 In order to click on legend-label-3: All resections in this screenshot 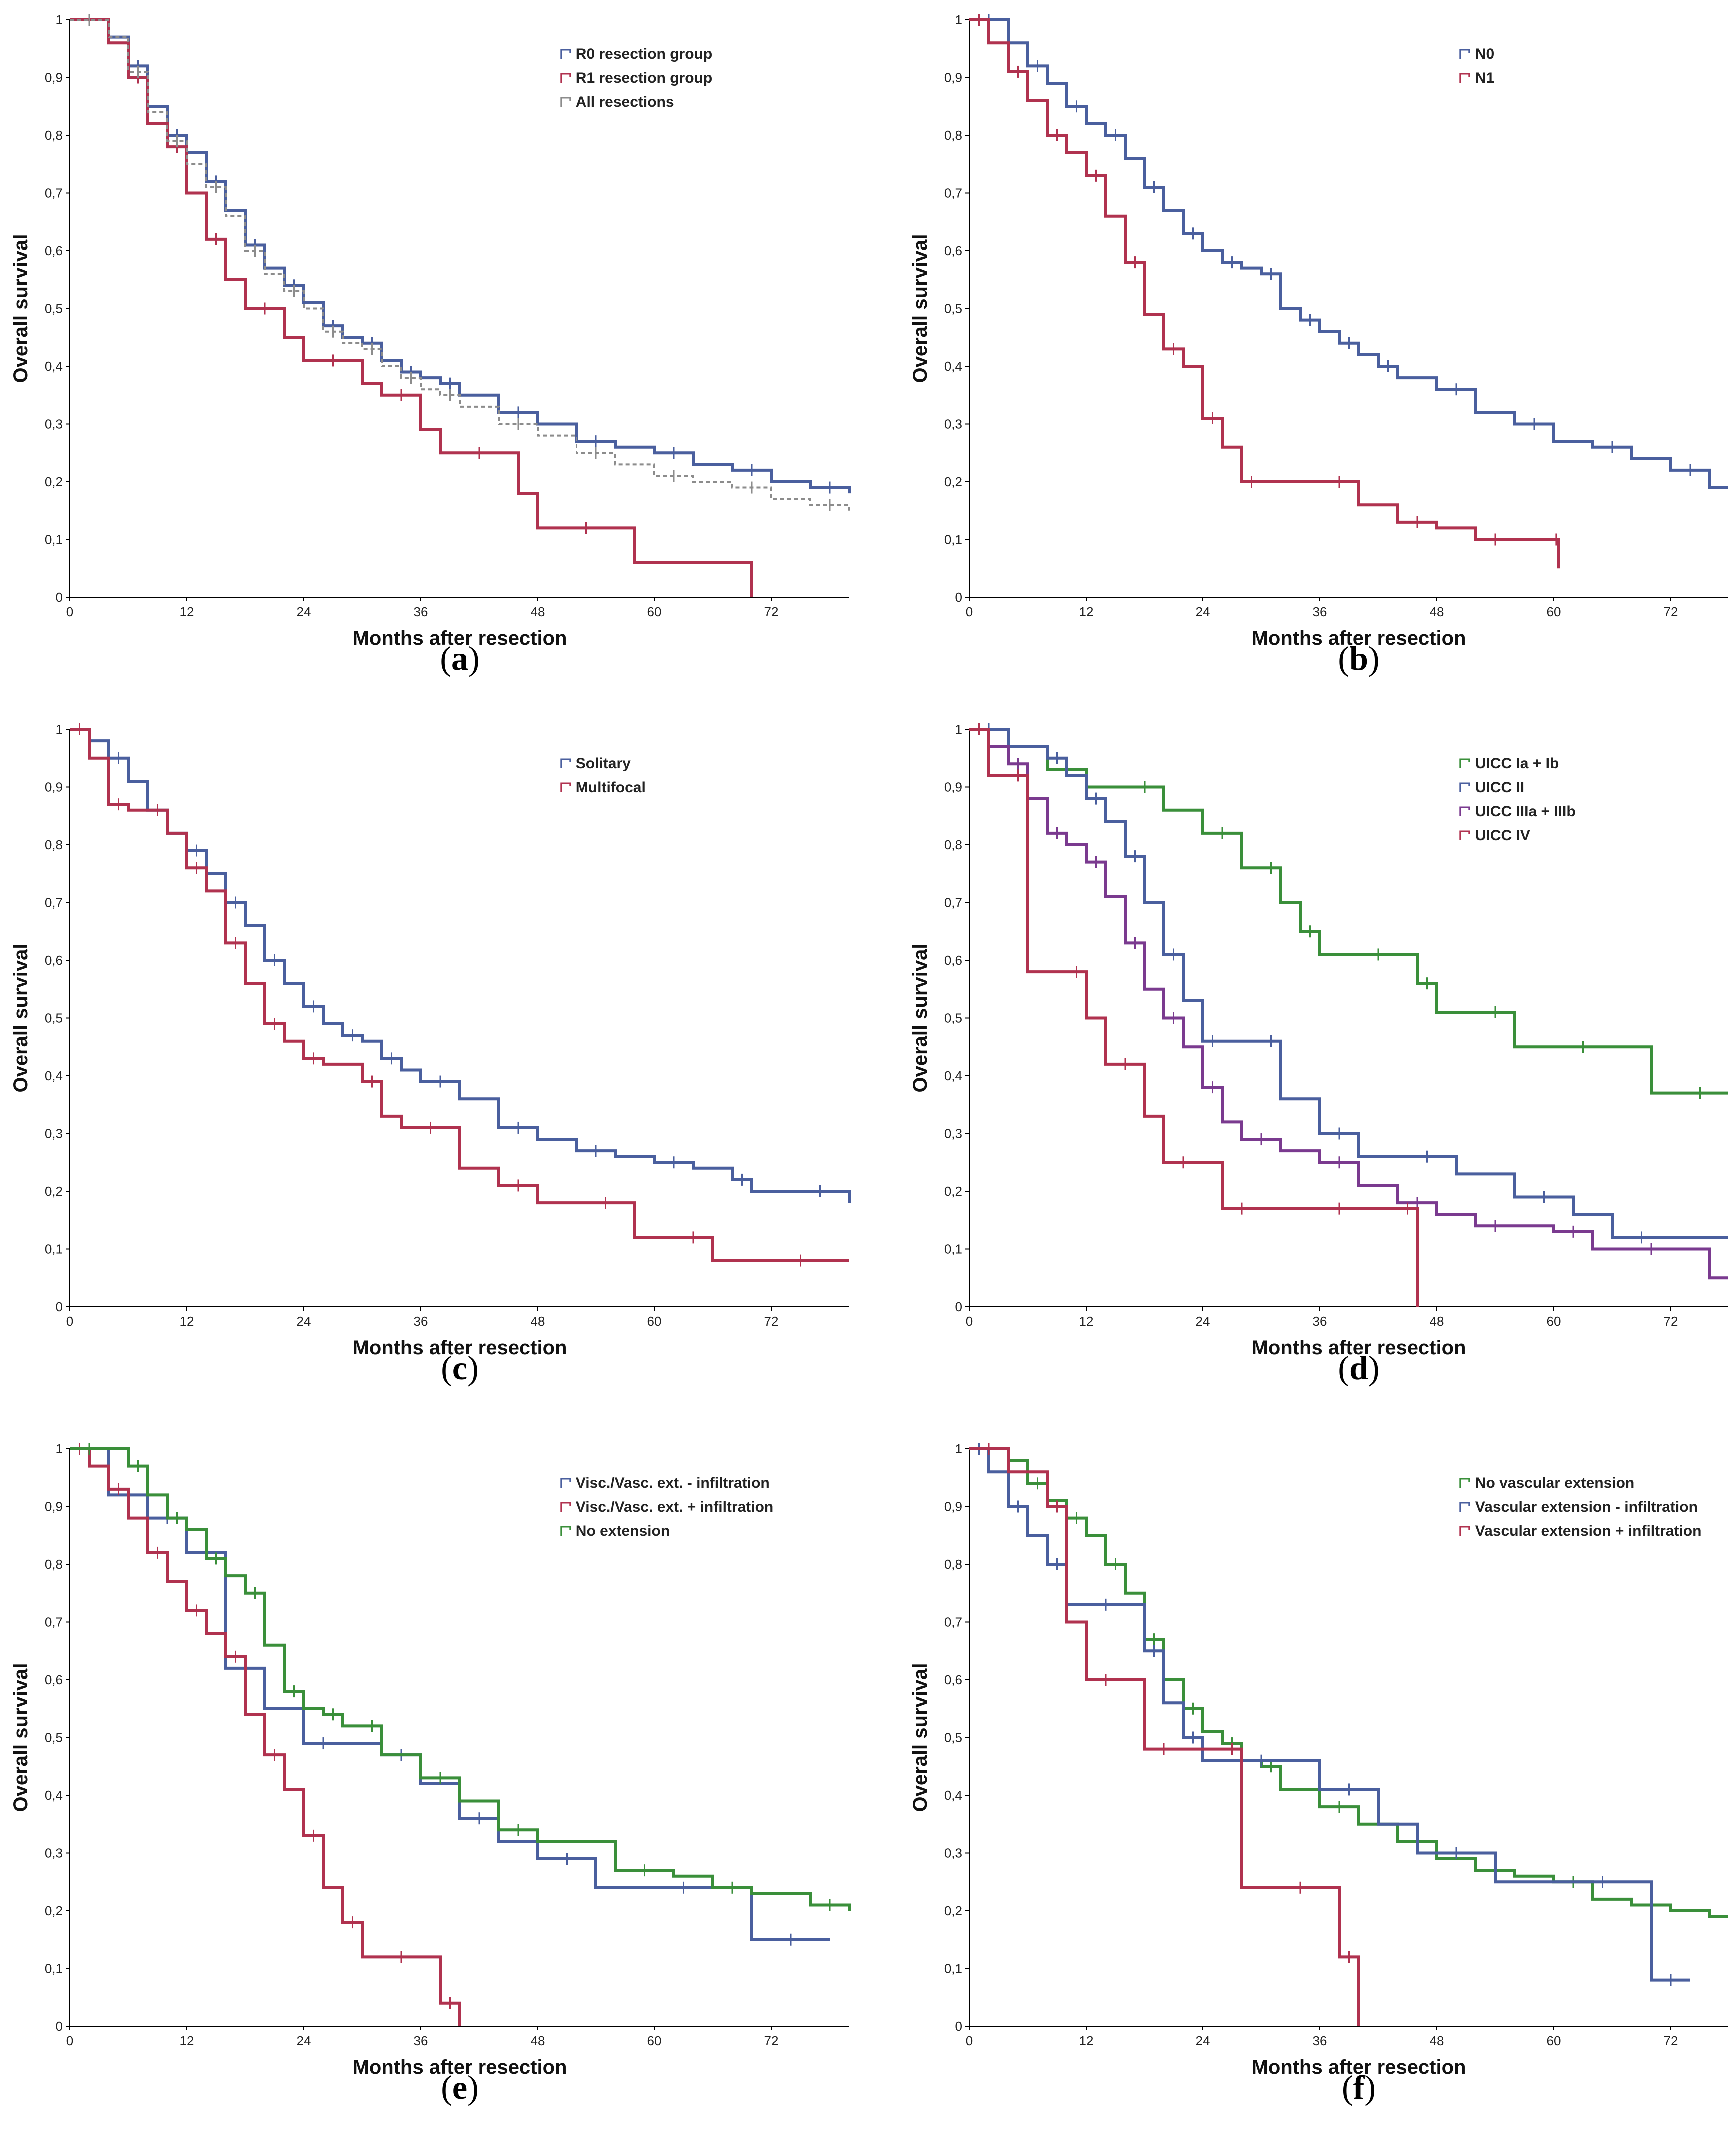, I will do `click(625, 102)`.